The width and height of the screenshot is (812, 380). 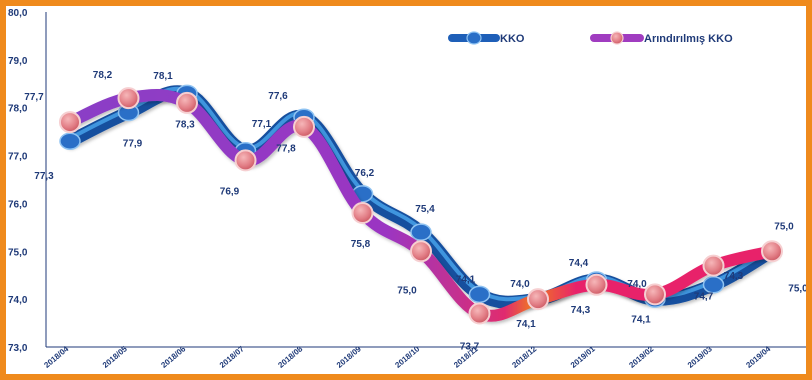 What do you see at coordinates (18, 348) in the screenshot?
I see `y-tick-label: 73,0` at bounding box center [18, 348].